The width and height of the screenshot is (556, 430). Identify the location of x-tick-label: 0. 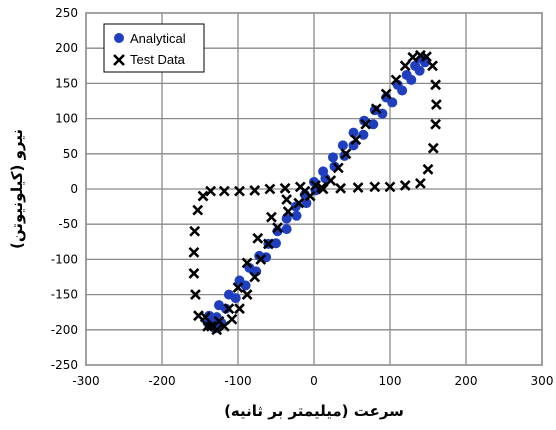
(314, 381).